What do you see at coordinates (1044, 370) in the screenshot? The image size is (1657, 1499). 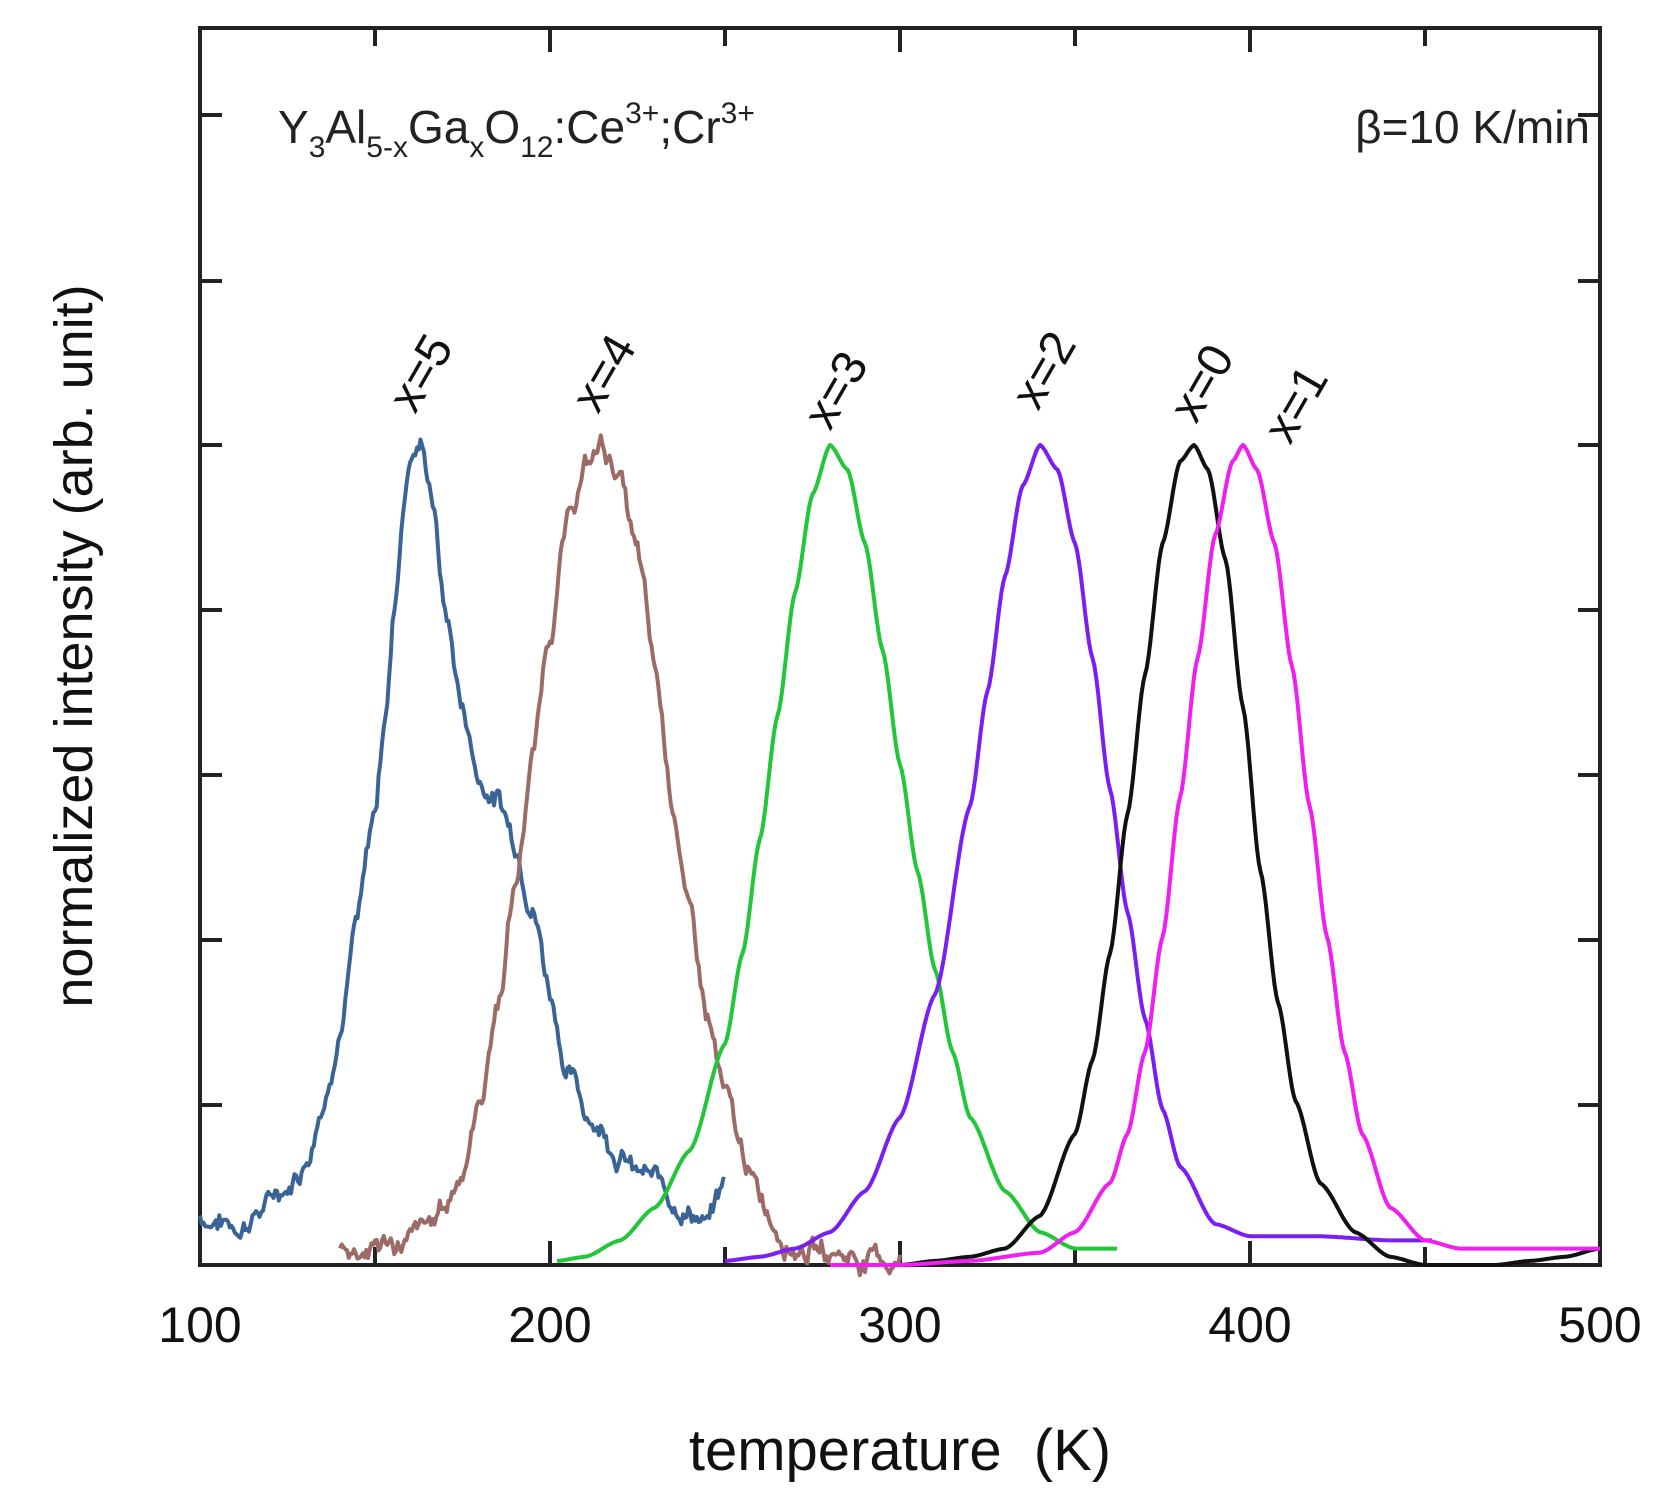 I see `label-x-2: x=2` at bounding box center [1044, 370].